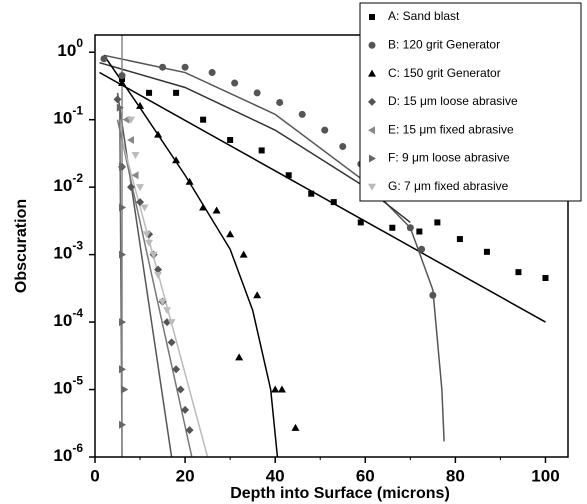  I want to click on legend-label: D: 15 μm loose abrasive, so click(453, 101).